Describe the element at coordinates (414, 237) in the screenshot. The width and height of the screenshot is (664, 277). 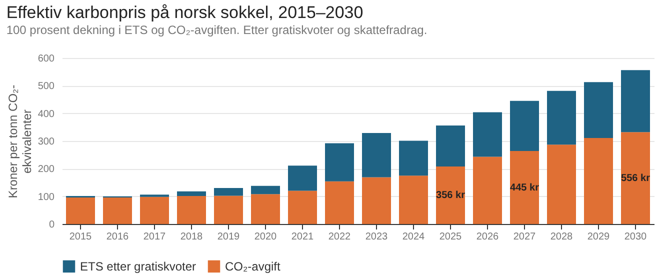
I see `x-tick-label: 2024` at that location.